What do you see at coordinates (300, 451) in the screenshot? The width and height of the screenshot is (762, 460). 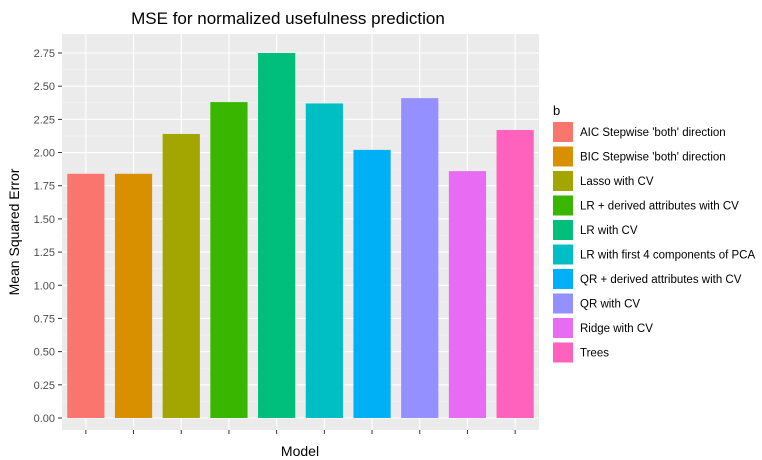 I see `x-axis-label: Model` at bounding box center [300, 451].